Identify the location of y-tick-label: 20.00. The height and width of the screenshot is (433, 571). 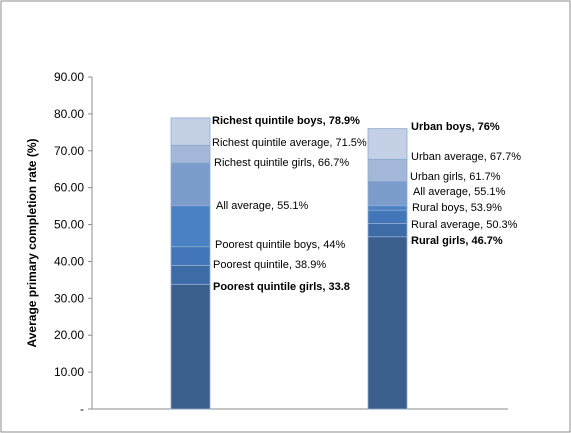
(69, 335).